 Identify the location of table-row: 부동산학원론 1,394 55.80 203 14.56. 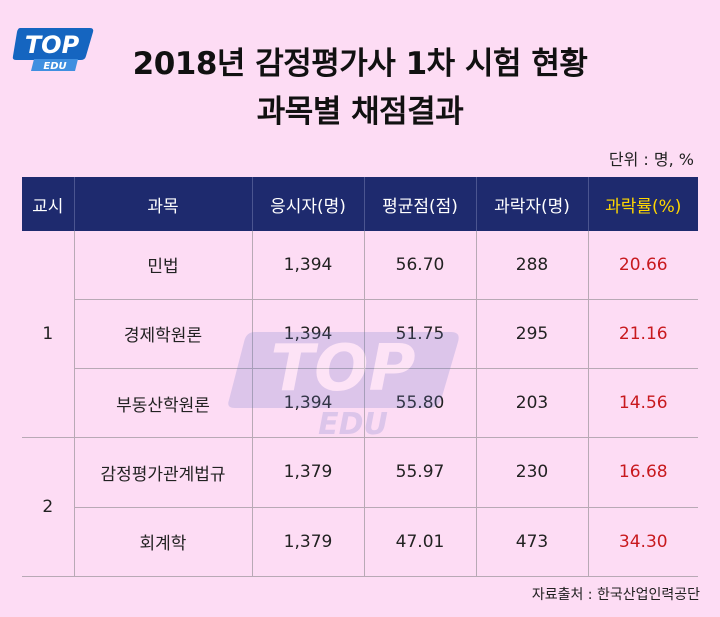
(360, 403).